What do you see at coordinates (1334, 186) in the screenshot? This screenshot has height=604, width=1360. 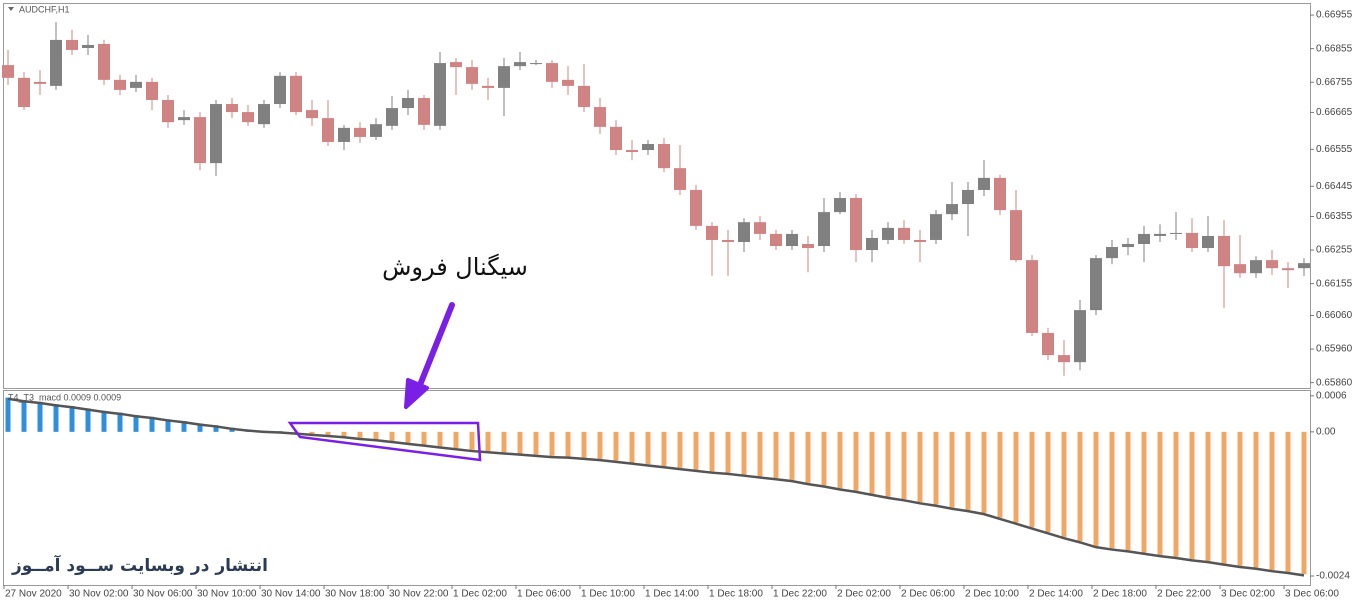 I see `y-tick-label: 0.66445` at bounding box center [1334, 186].